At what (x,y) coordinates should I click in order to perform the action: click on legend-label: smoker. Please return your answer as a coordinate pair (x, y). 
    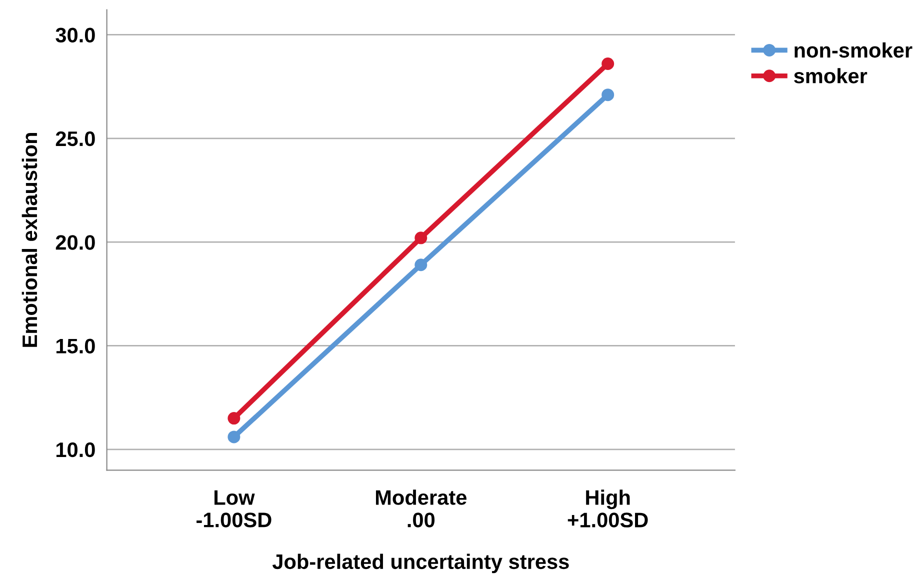
    Looking at the image, I should click on (831, 76).